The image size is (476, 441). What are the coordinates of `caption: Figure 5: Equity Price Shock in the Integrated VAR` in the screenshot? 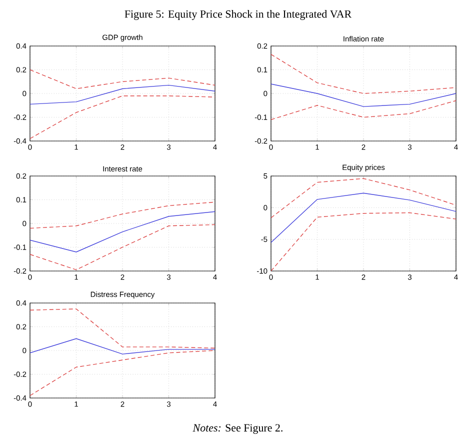 It's located at (238, 15).